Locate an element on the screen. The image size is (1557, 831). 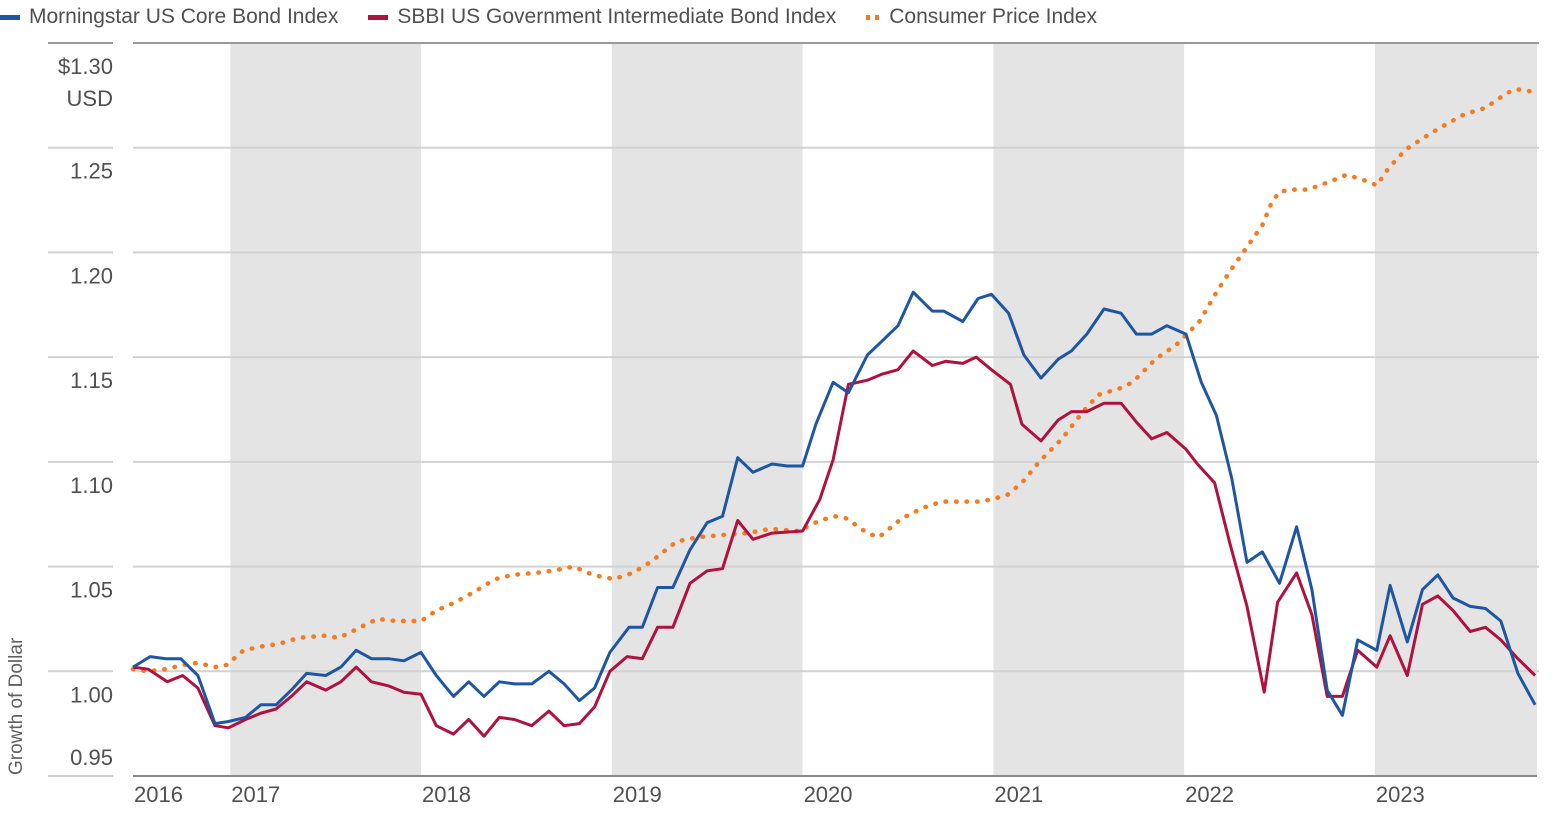
x-tick-label: 2018 is located at coordinates (446, 794).